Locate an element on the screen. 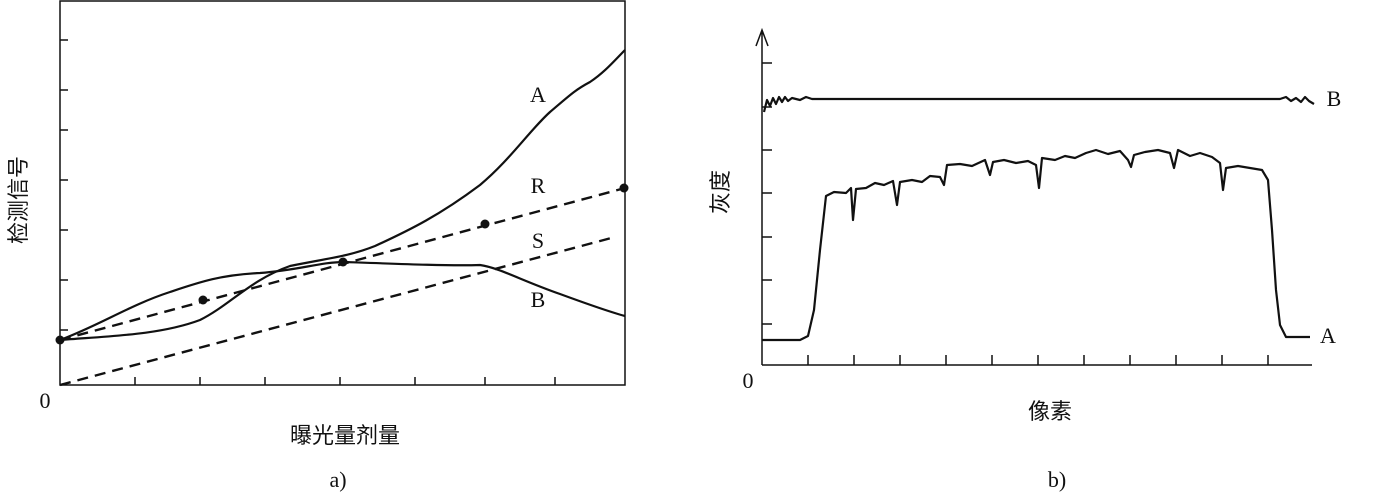 The height and width of the screenshot is (498, 1394). x-axis-label: 像素 is located at coordinates (1050, 412).